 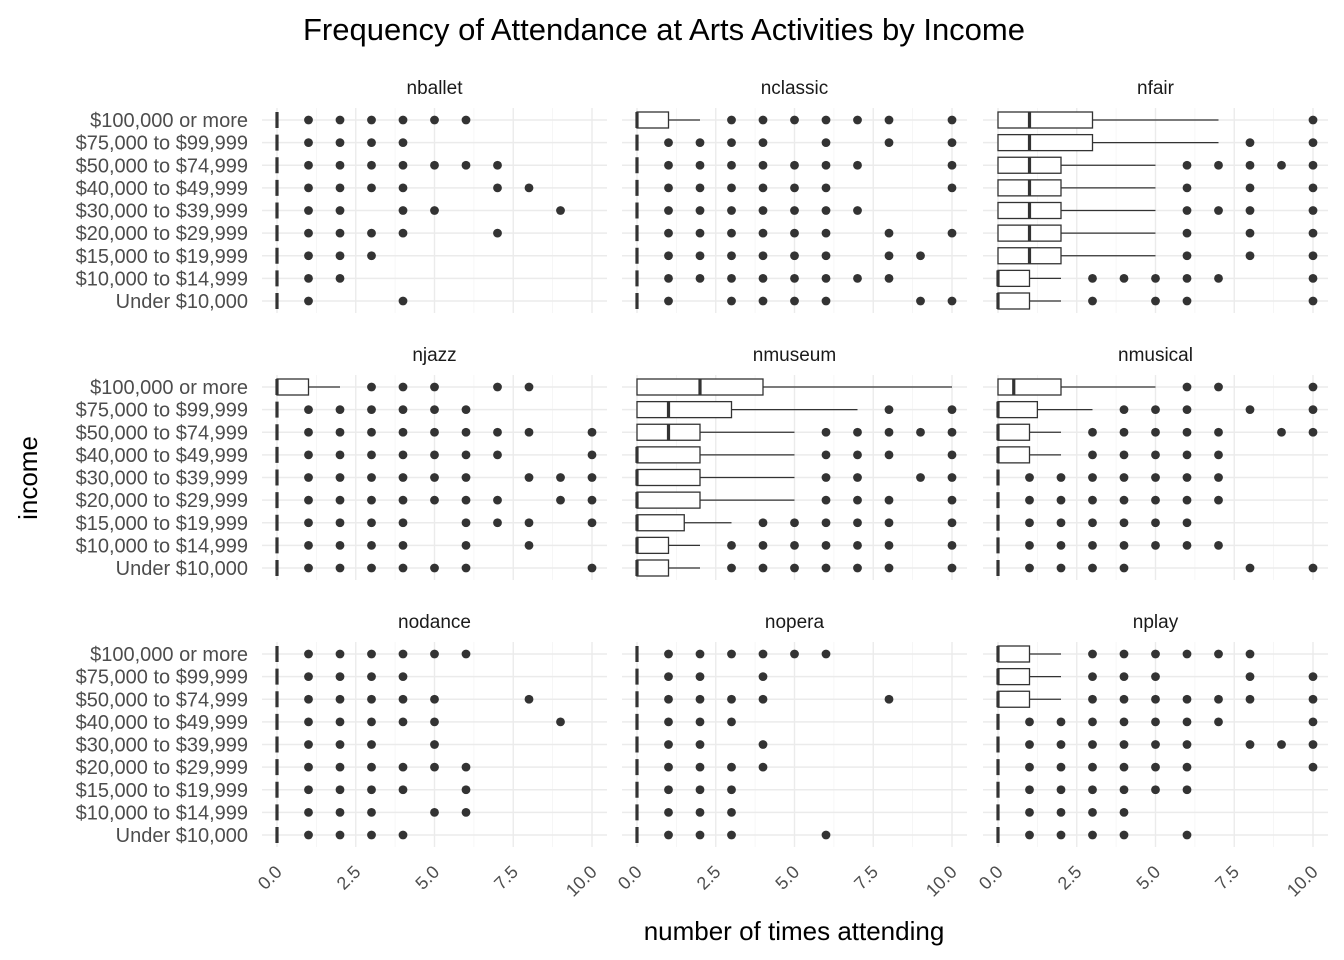 What do you see at coordinates (169, 121) in the screenshot?
I see `y-tick-label: $100,000 or more` at bounding box center [169, 121].